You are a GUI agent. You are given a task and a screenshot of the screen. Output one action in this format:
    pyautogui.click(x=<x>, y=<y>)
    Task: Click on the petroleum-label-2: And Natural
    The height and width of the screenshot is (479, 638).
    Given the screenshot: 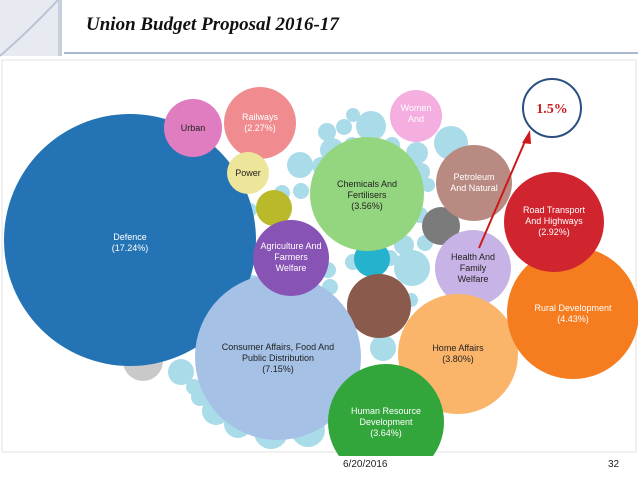 What is the action you would take?
    pyautogui.click(x=474, y=188)
    